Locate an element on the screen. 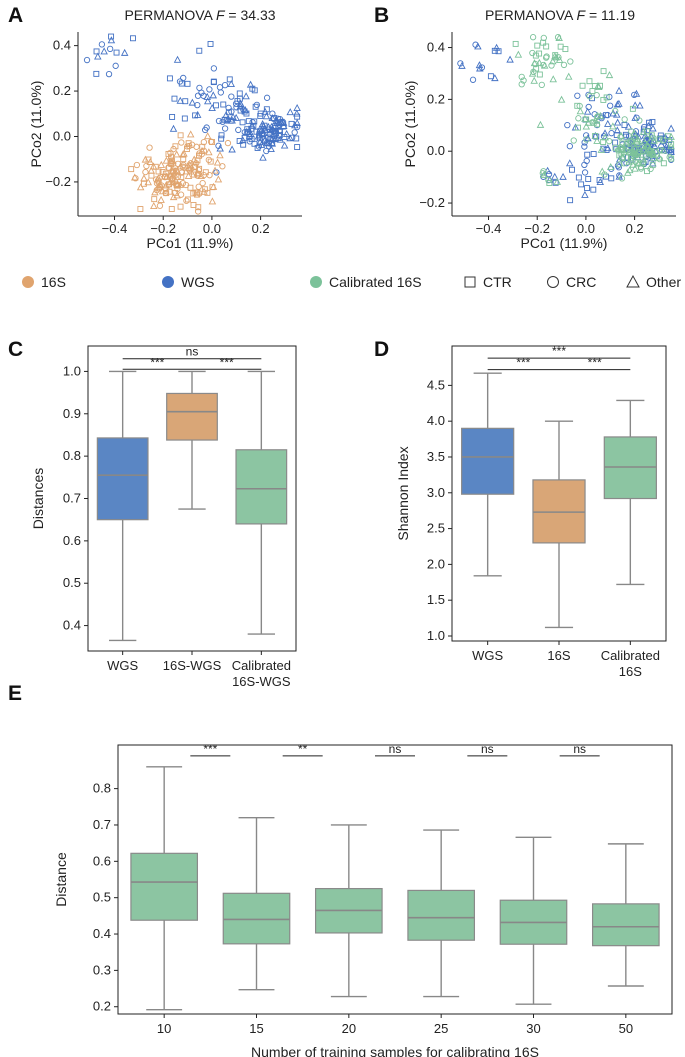 This screenshot has width=685, height=1057. legend-label: 16S is located at coordinates (53, 282).